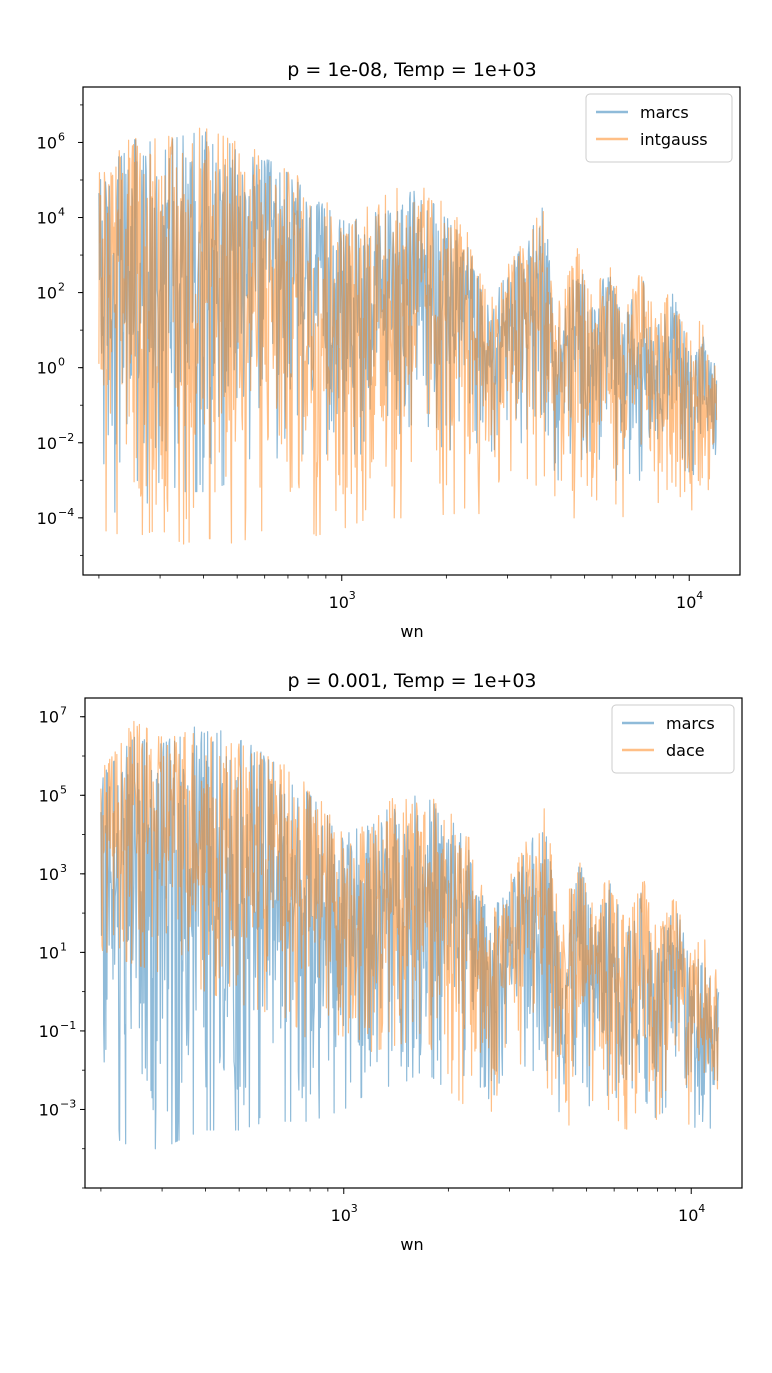  I want to click on chart-1-x-axis-label: wn, so click(411, 631).